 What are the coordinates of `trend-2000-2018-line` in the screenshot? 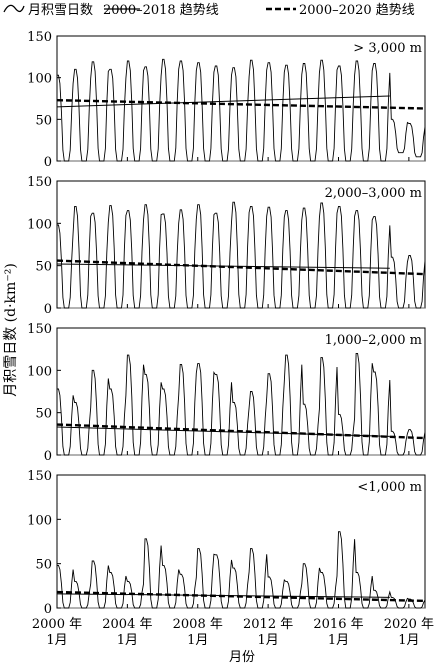 It's located at (223, 101).